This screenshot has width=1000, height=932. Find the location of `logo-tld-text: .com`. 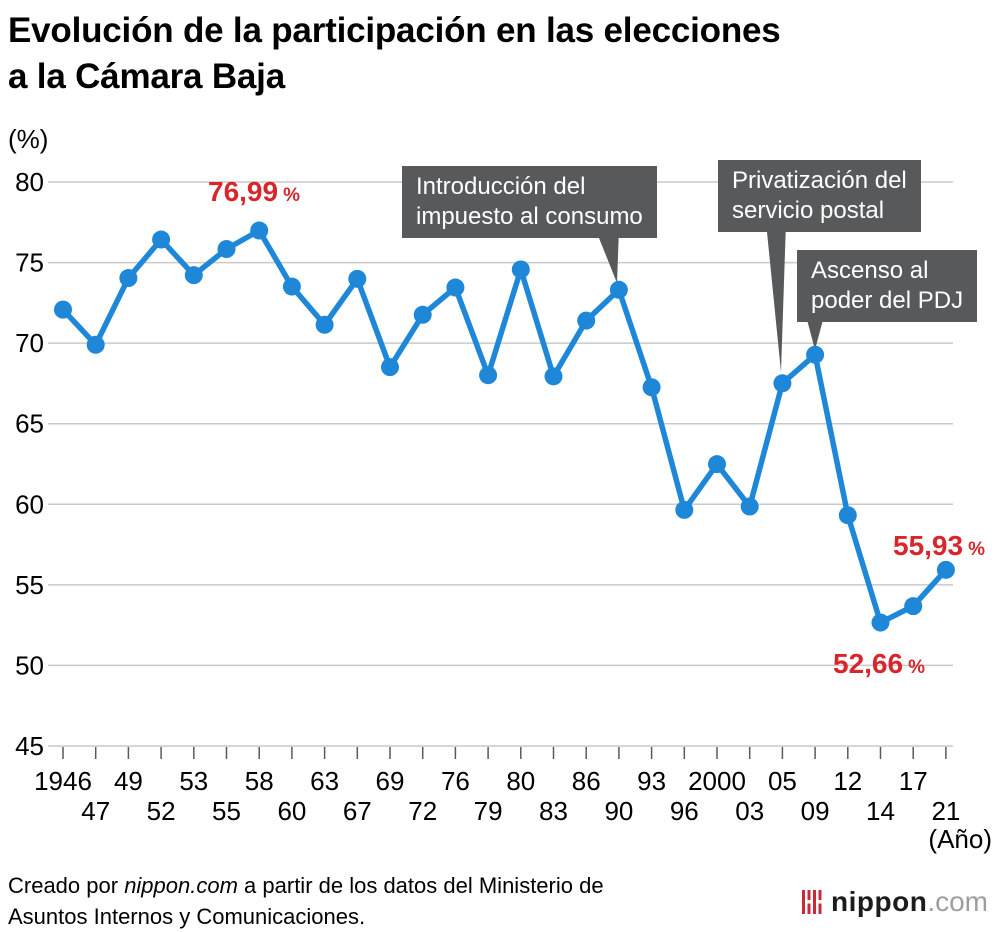

logo-tld-text: .com is located at coordinates (957, 901).